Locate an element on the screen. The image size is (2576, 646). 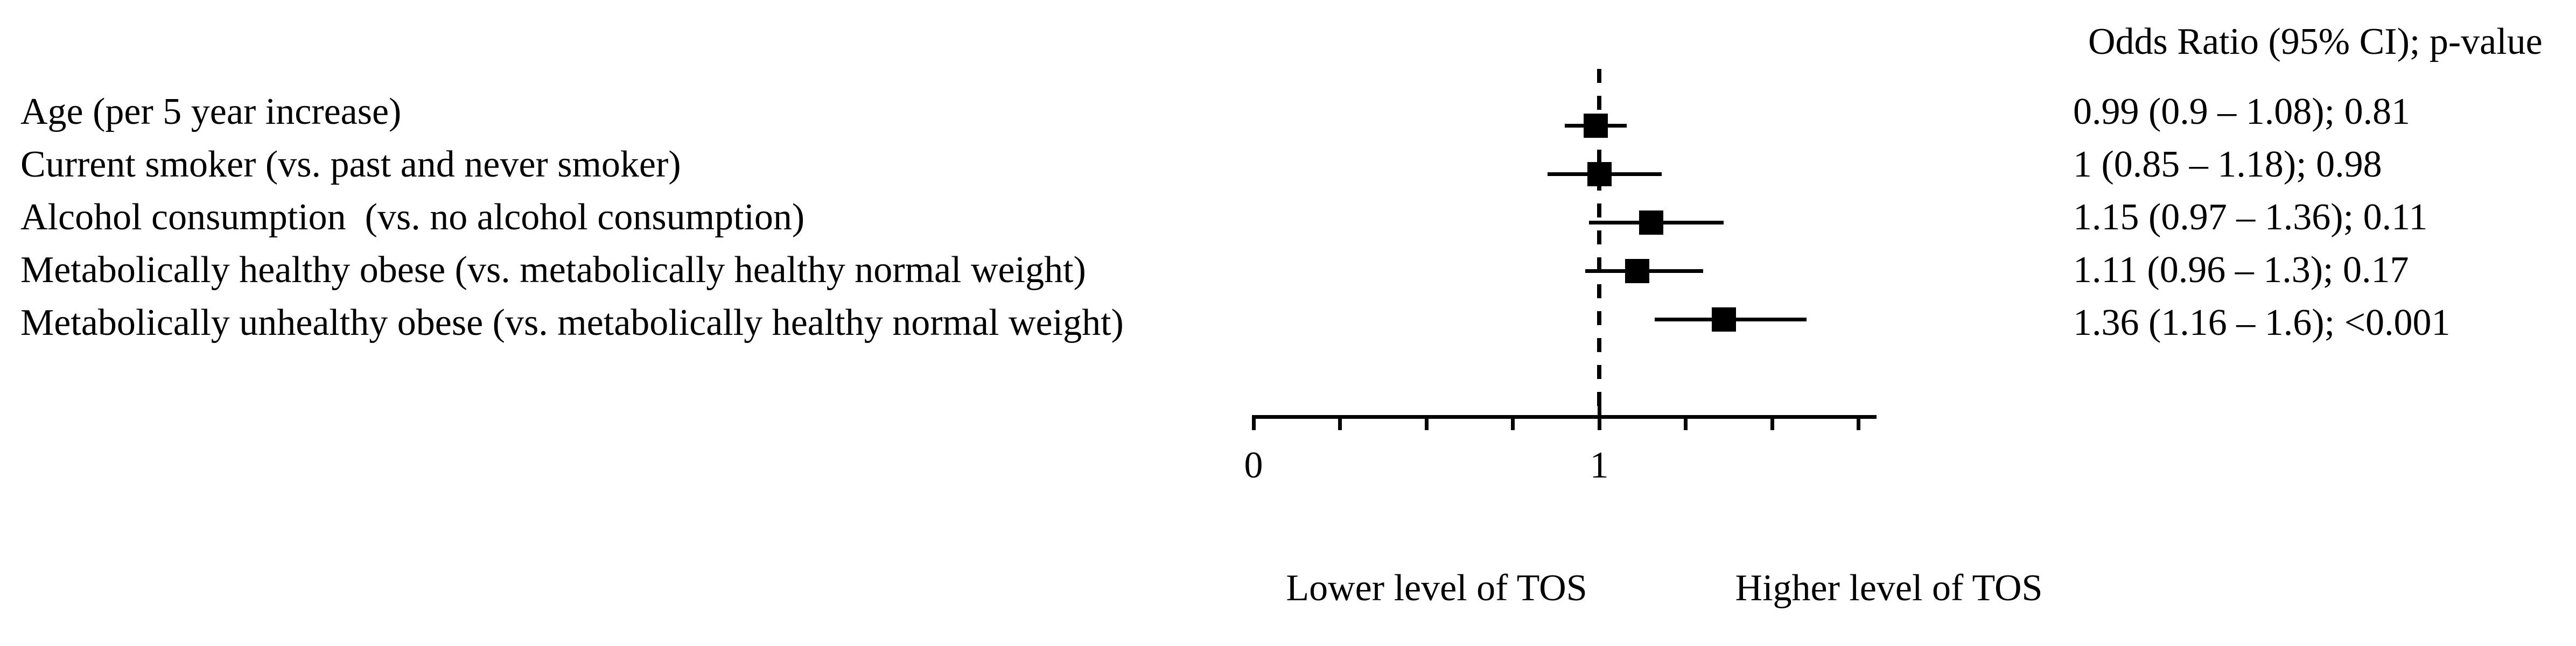
or-value-metabolically-healthy-obese: 1.11 (0.96 – 1.3); 0.17 is located at coordinates (2241, 270).